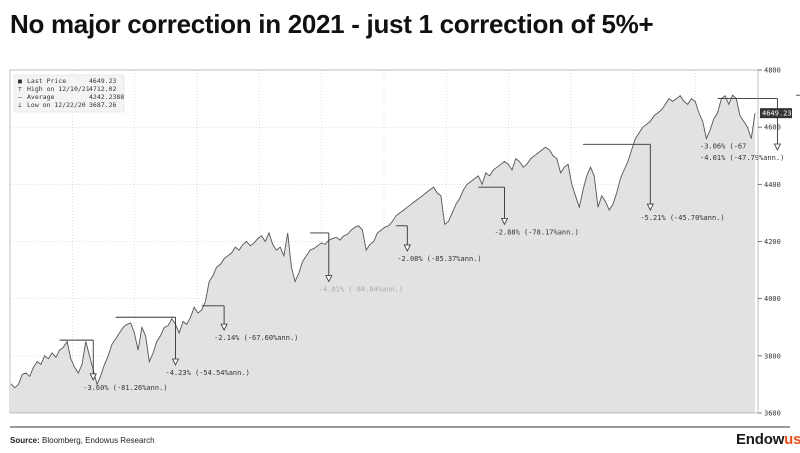  What do you see at coordinates (772, 414) in the screenshot?
I see `y-tick-label: 3600` at bounding box center [772, 414].